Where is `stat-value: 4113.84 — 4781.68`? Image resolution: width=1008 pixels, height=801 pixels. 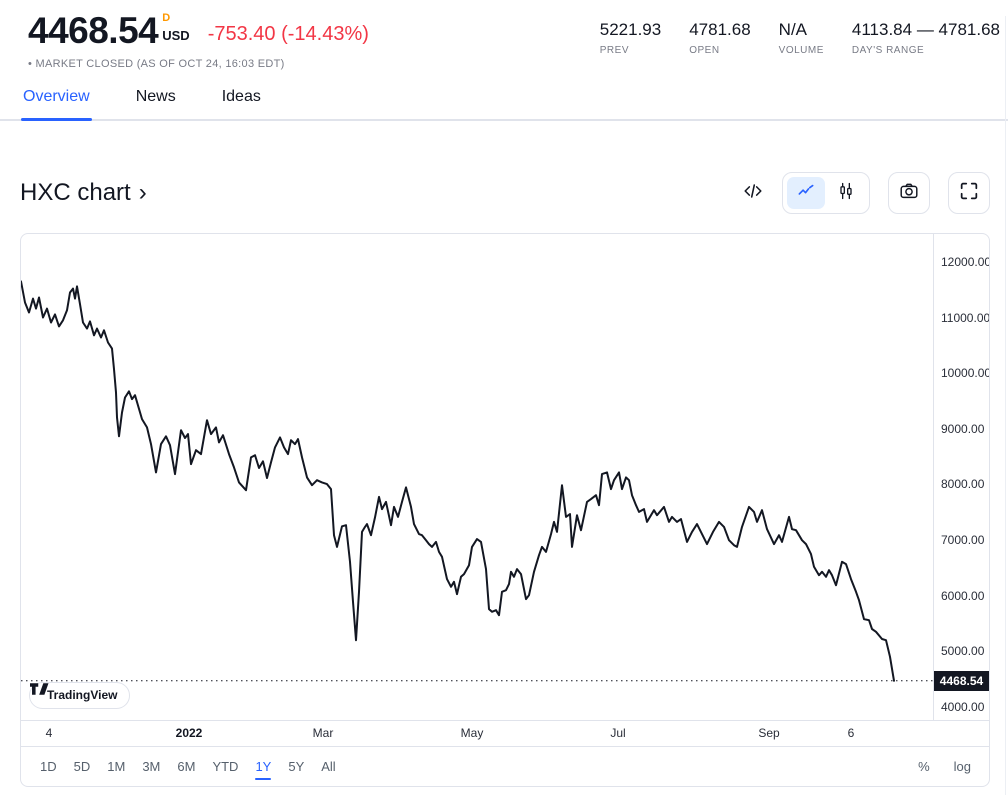
stat-value: 4113.84 — 4781.68 is located at coordinates (925, 29).